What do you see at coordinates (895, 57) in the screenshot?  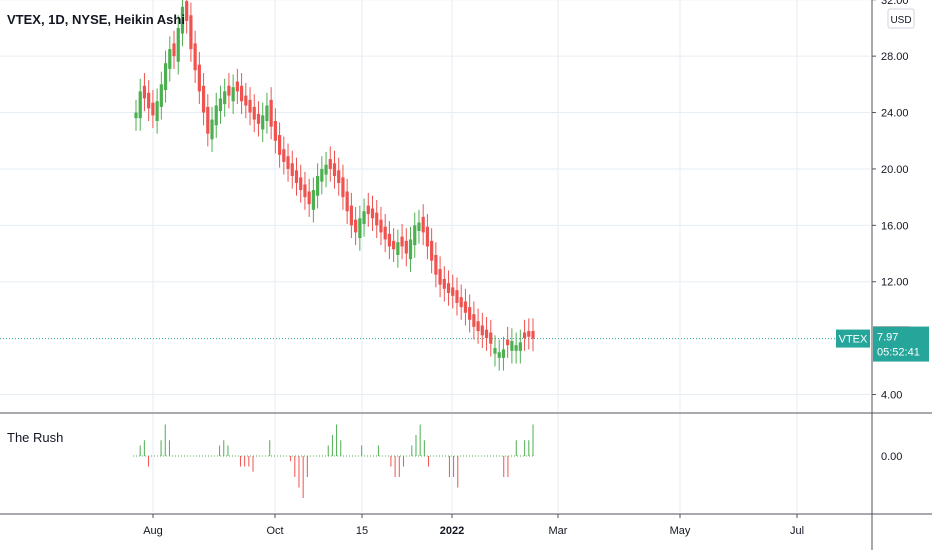 I see `y-tick-label: 28.00` at bounding box center [895, 57].